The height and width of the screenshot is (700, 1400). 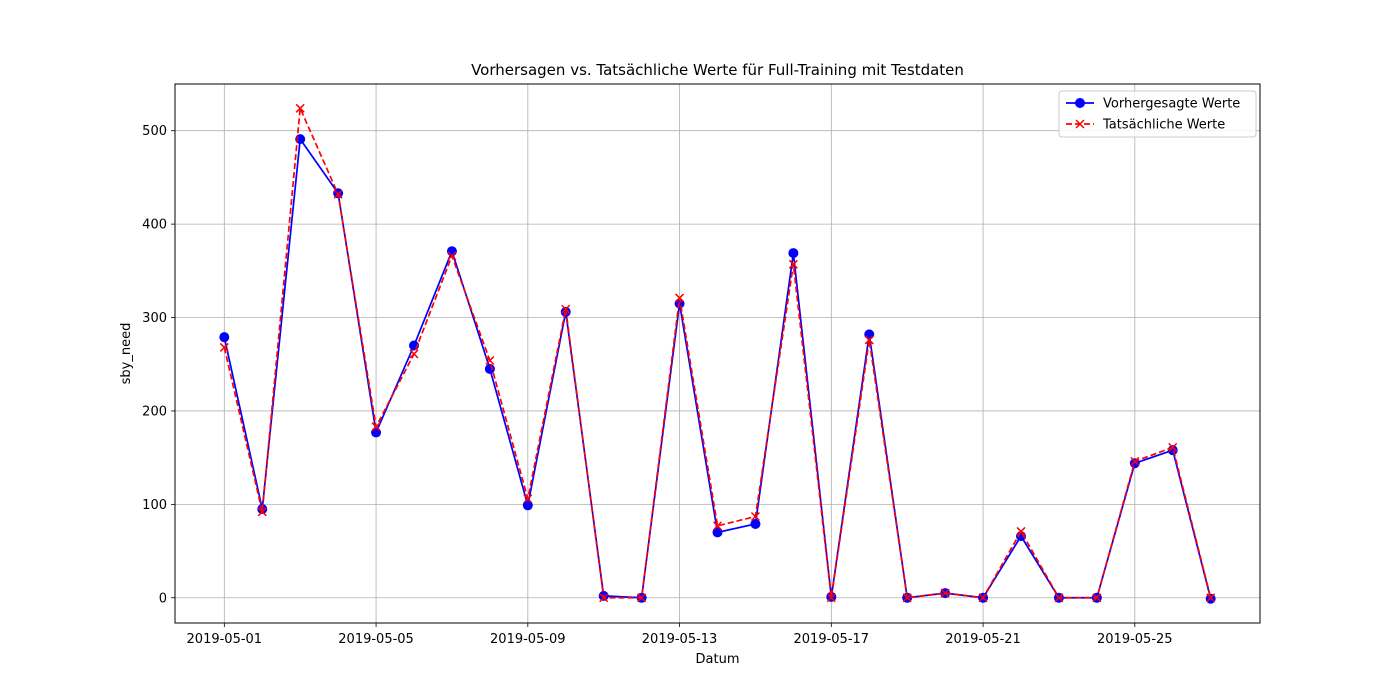 What do you see at coordinates (154, 411) in the screenshot?
I see `y-tick-label: 200` at bounding box center [154, 411].